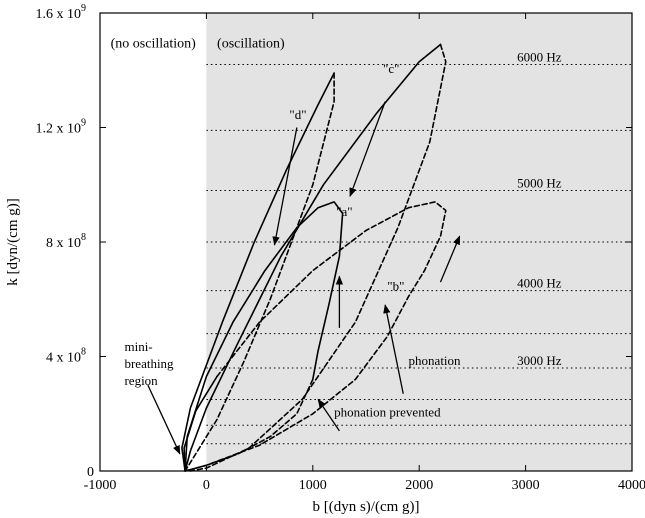  What do you see at coordinates (539, 57) in the screenshot?
I see `frequency-label: 6000 Hz` at bounding box center [539, 57].